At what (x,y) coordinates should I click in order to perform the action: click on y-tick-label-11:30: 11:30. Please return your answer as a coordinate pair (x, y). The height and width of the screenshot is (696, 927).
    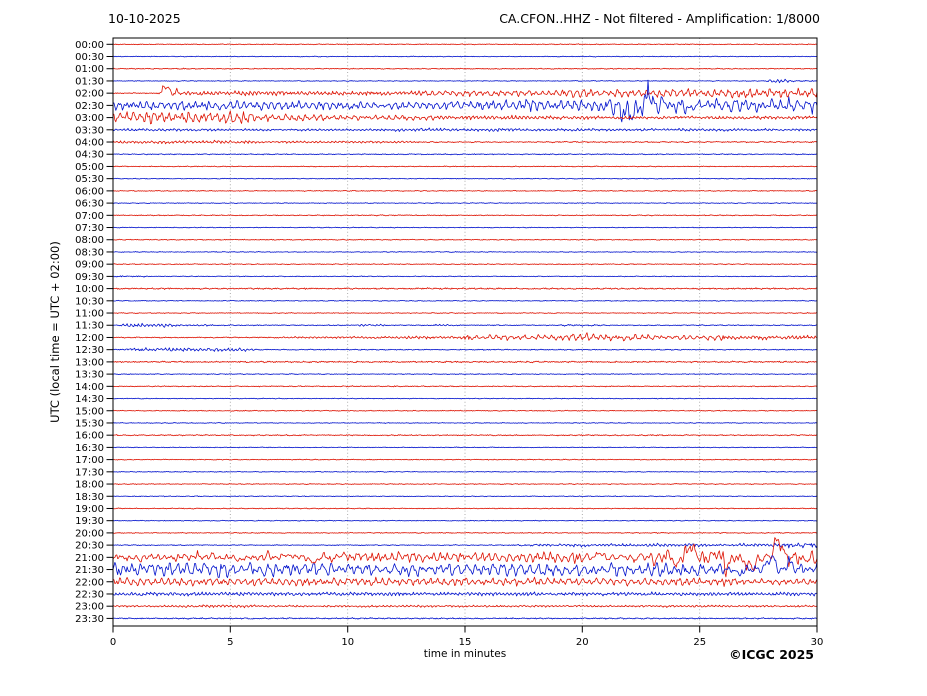
    Looking at the image, I should click on (89, 326).